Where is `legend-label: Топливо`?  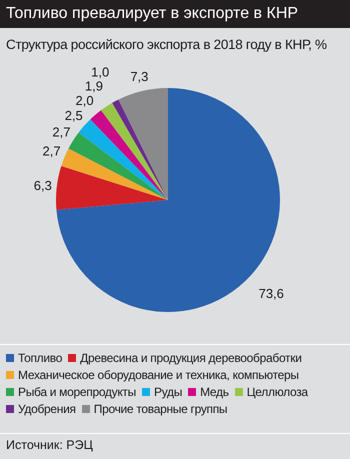
legend-label: Топливо is located at coordinates (40, 358).